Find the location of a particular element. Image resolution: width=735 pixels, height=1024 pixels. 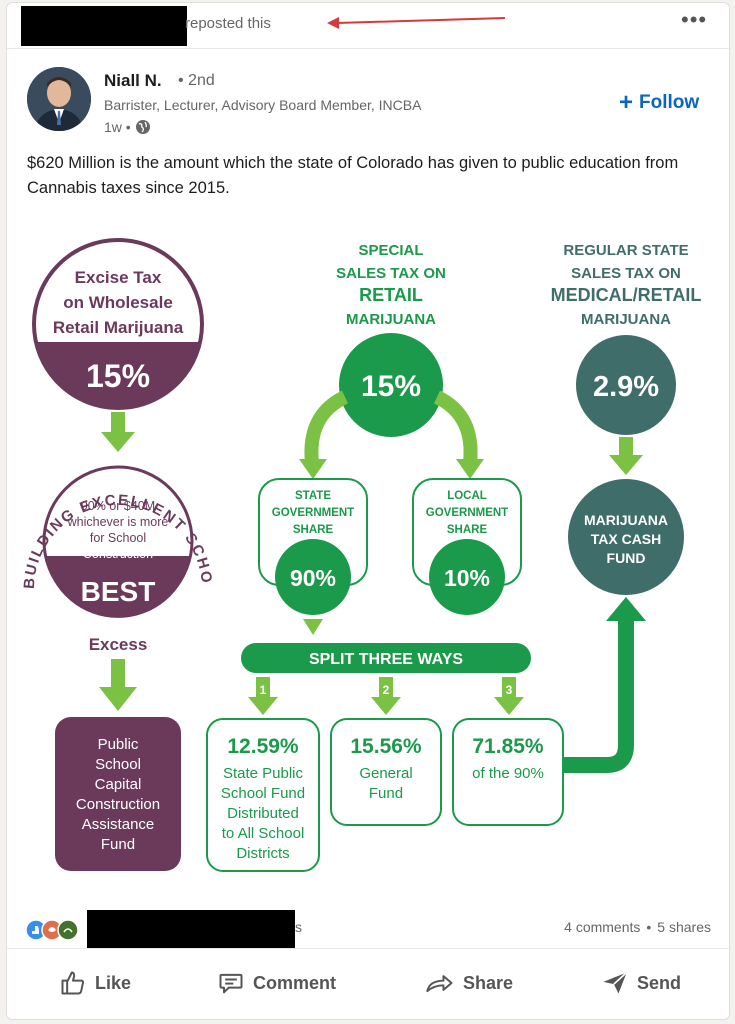

local-share-line1: LOCAL is located at coordinates (467, 496).